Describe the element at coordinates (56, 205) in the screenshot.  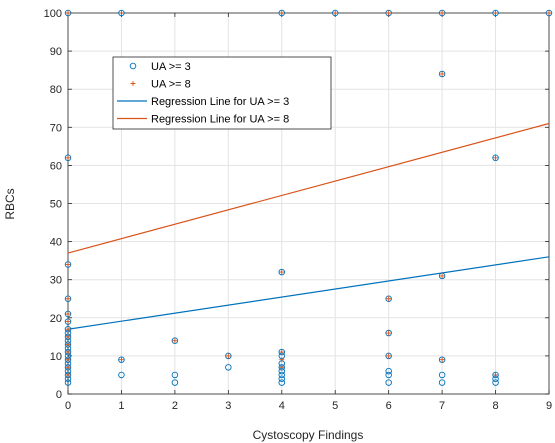
I see `y-tick-label: 50` at that location.